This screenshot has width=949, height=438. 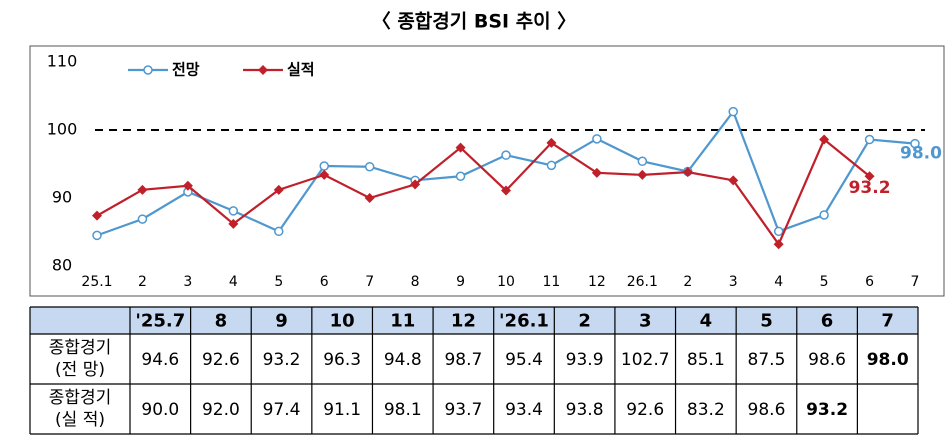 I want to click on table-cell: 87.5, so click(x=767, y=360).